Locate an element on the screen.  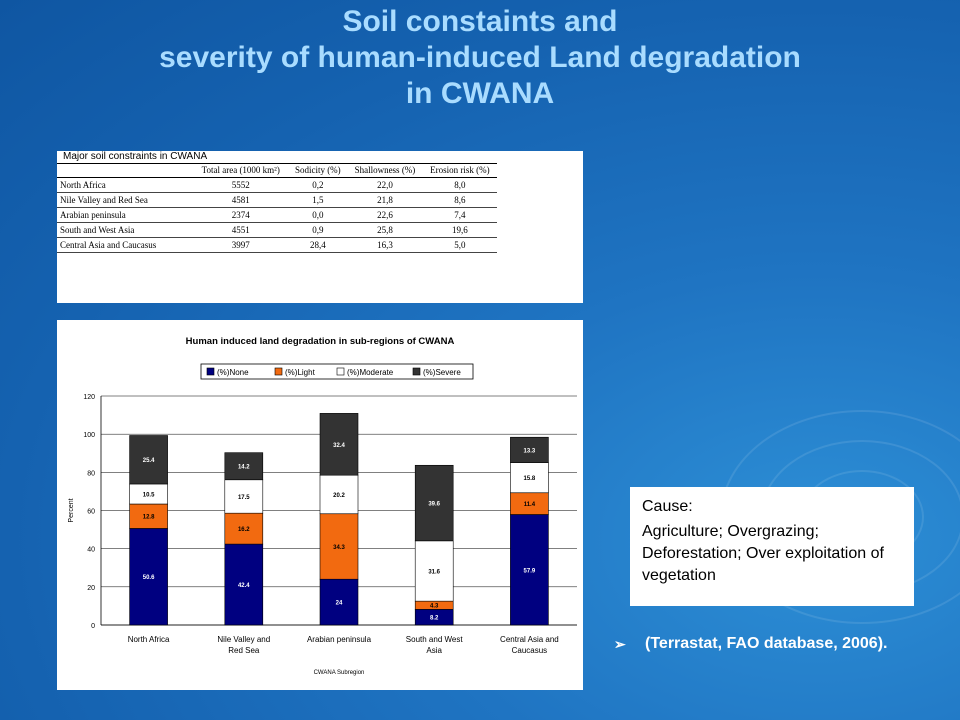
data-label: 32.4 is located at coordinates (339, 446).